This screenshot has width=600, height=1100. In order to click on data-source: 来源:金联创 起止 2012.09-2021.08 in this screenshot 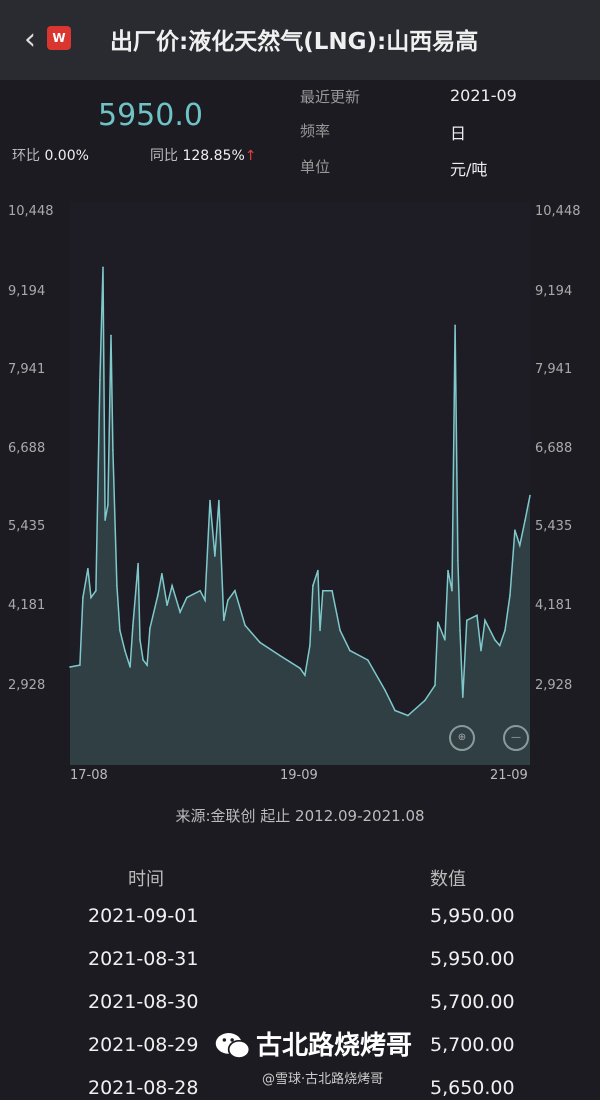, I will do `click(300, 816)`.